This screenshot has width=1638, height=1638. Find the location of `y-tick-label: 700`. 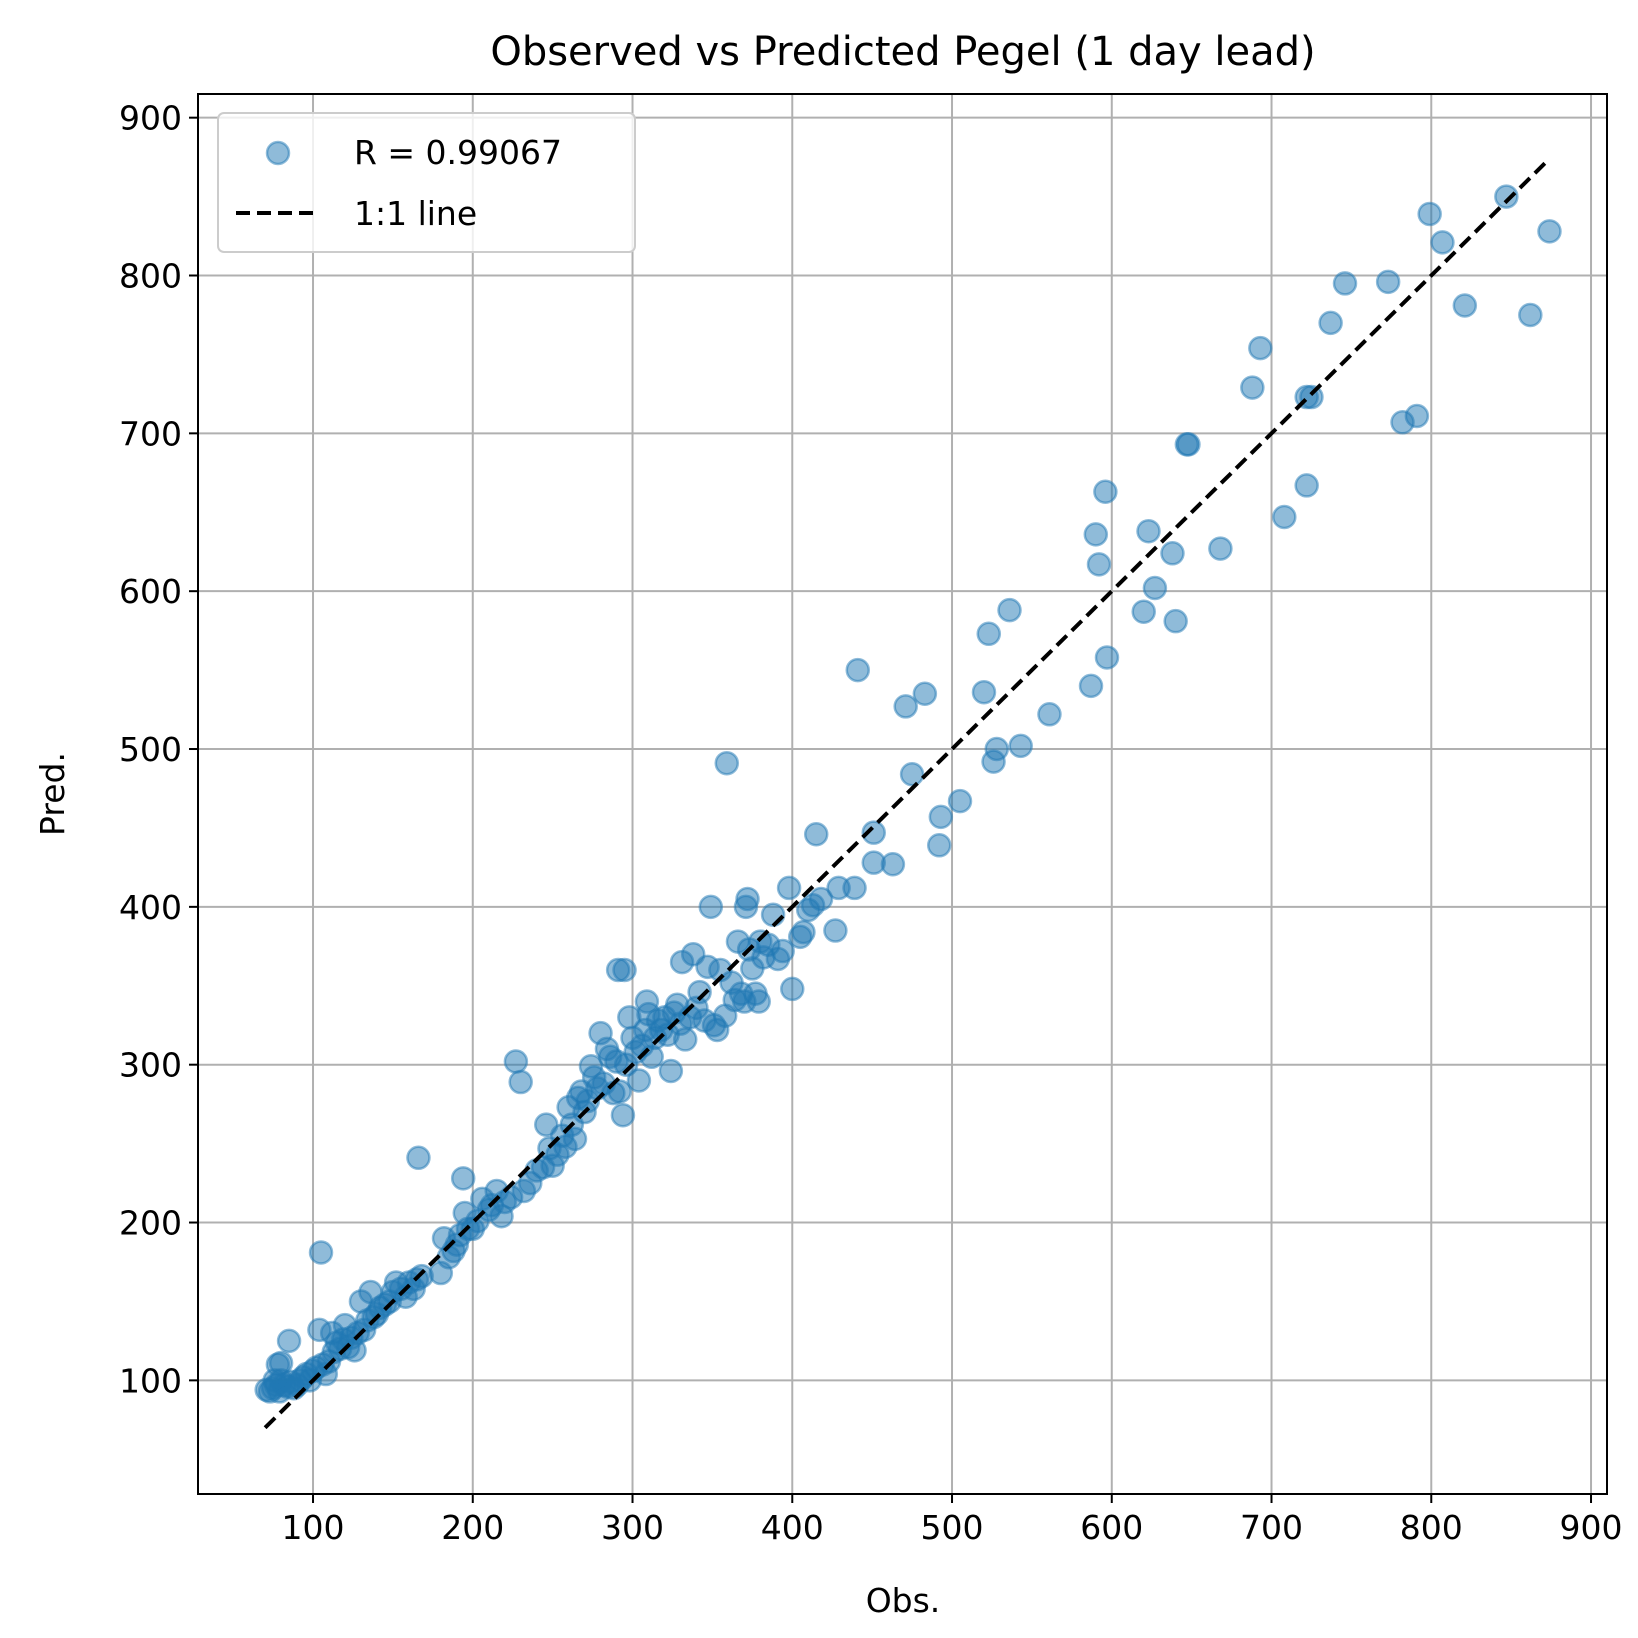

y-tick-label: 700 is located at coordinates (150, 433).